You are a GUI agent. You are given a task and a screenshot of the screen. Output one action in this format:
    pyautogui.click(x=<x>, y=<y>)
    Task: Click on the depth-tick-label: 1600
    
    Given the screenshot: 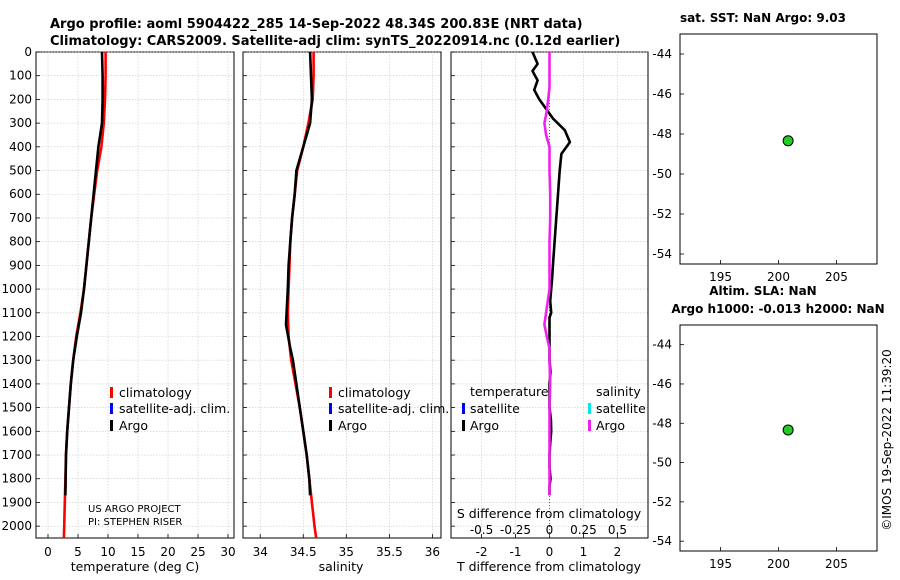 What is the action you would take?
    pyautogui.click(x=16, y=431)
    